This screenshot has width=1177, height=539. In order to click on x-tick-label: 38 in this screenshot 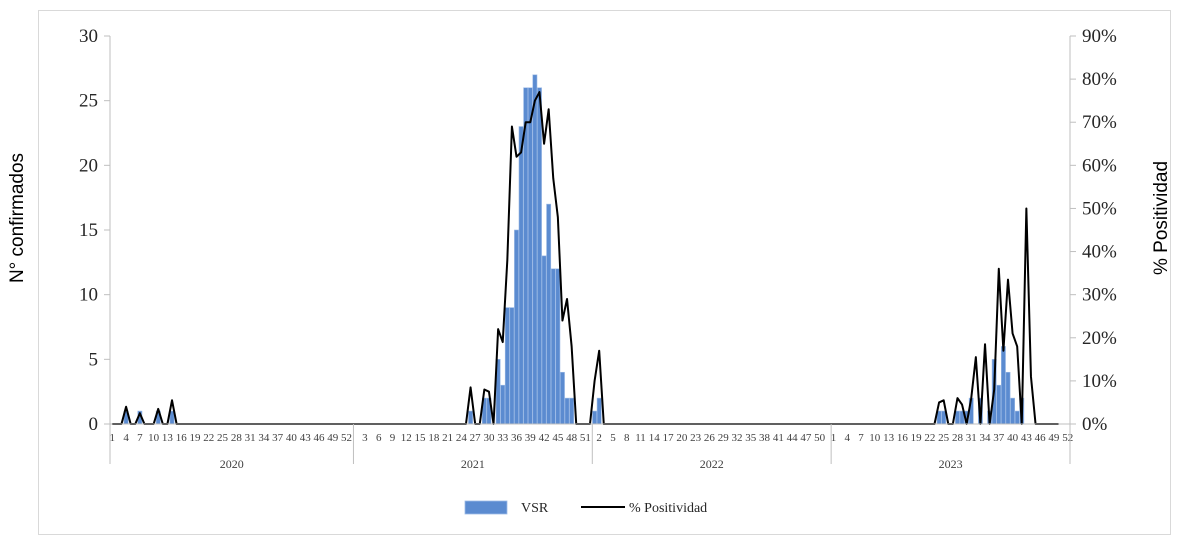, I will do `click(765, 438)`.